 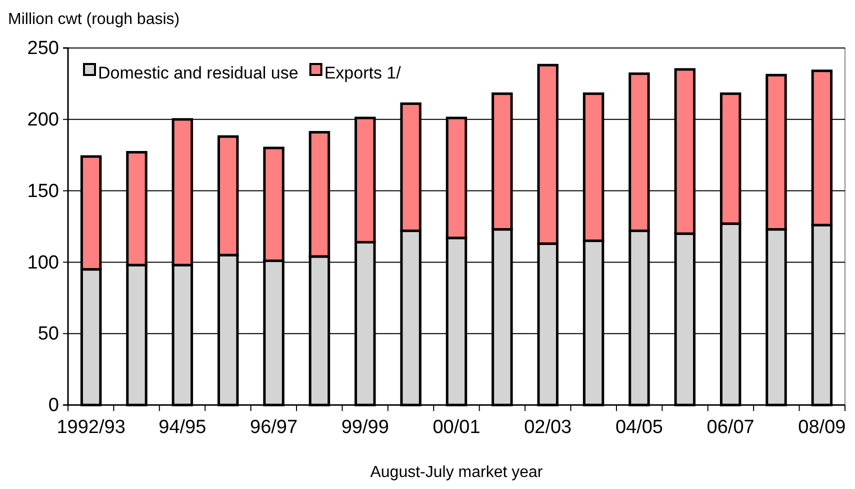 I want to click on legend-label: Domestic and residual use, so click(x=198, y=72).